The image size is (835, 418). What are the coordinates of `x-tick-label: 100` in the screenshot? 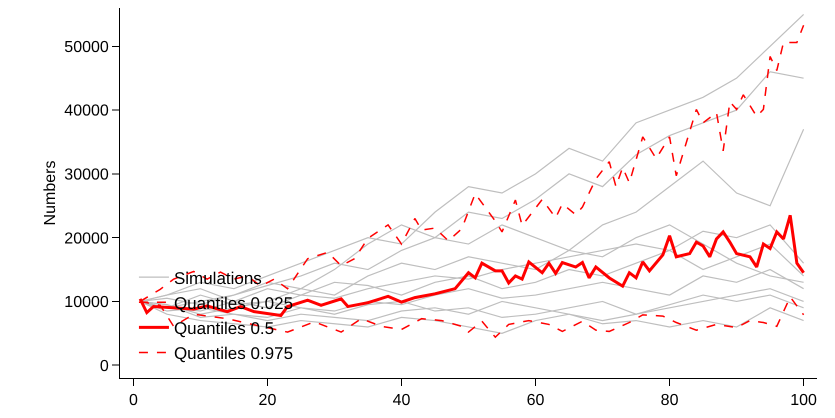 It's located at (804, 401).